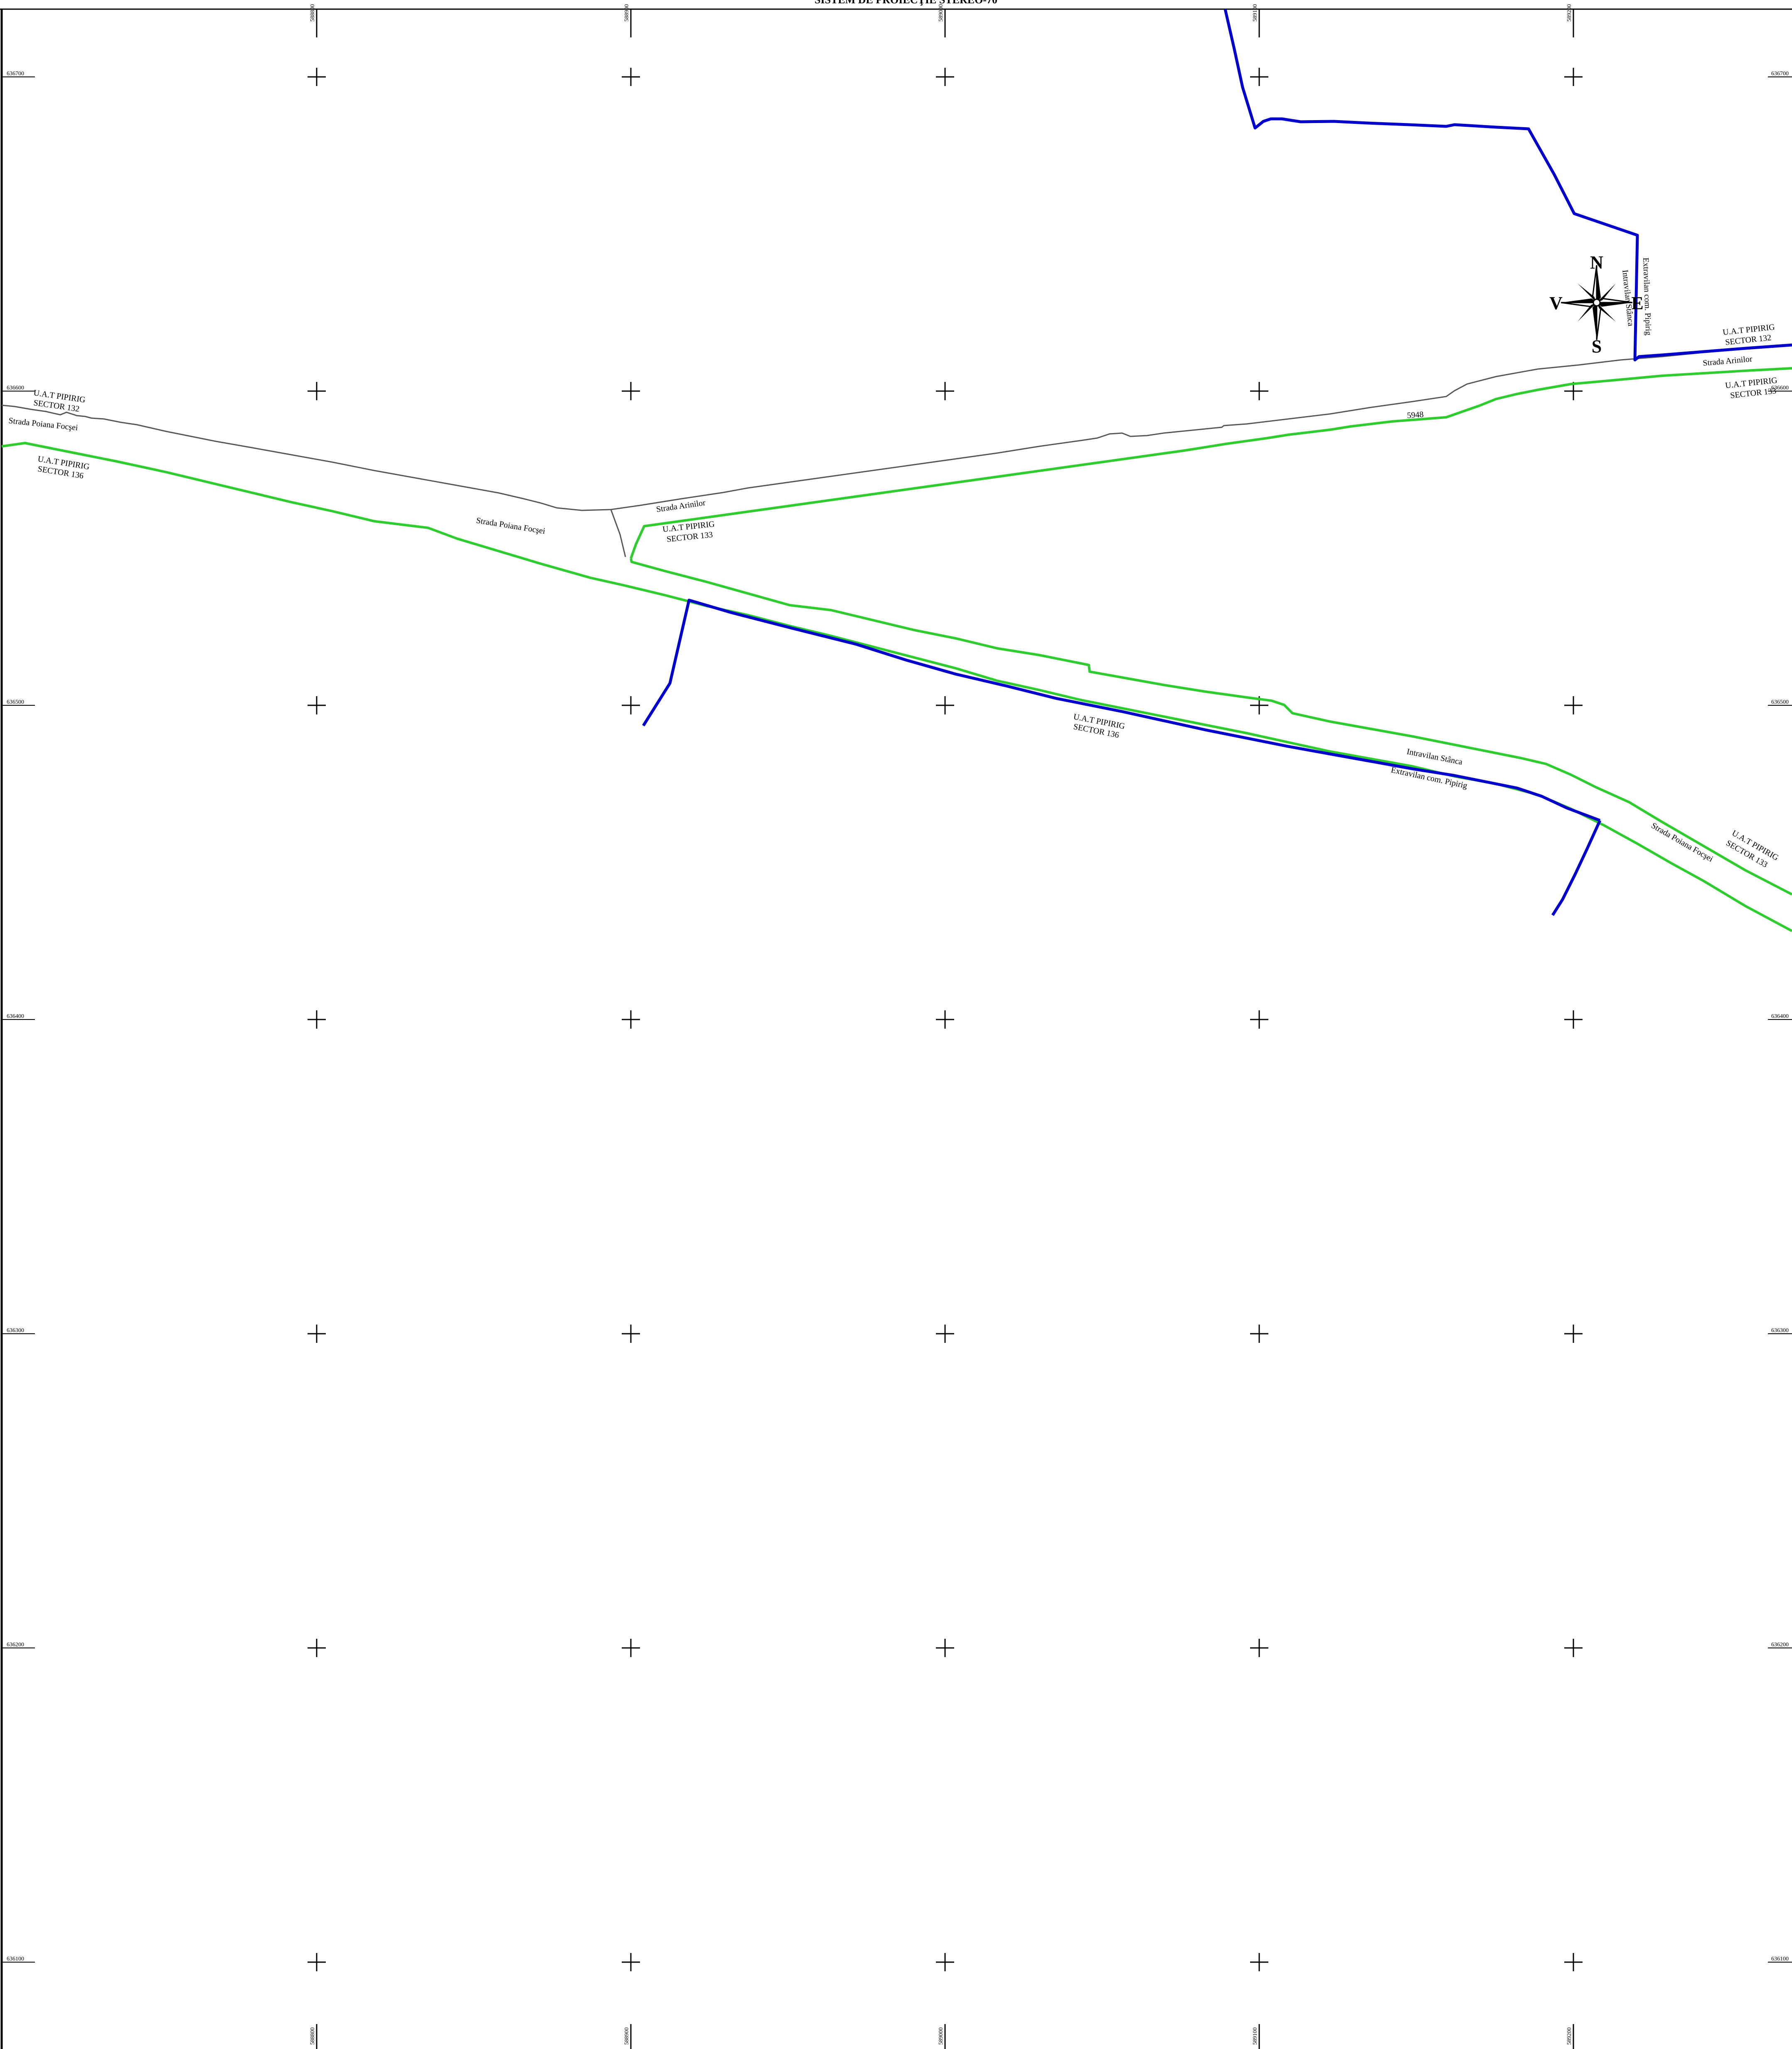 This screenshot has height=2049, width=1792. Describe the element at coordinates (1596, 262) in the screenshot. I see `compass-north-label: N` at that location.